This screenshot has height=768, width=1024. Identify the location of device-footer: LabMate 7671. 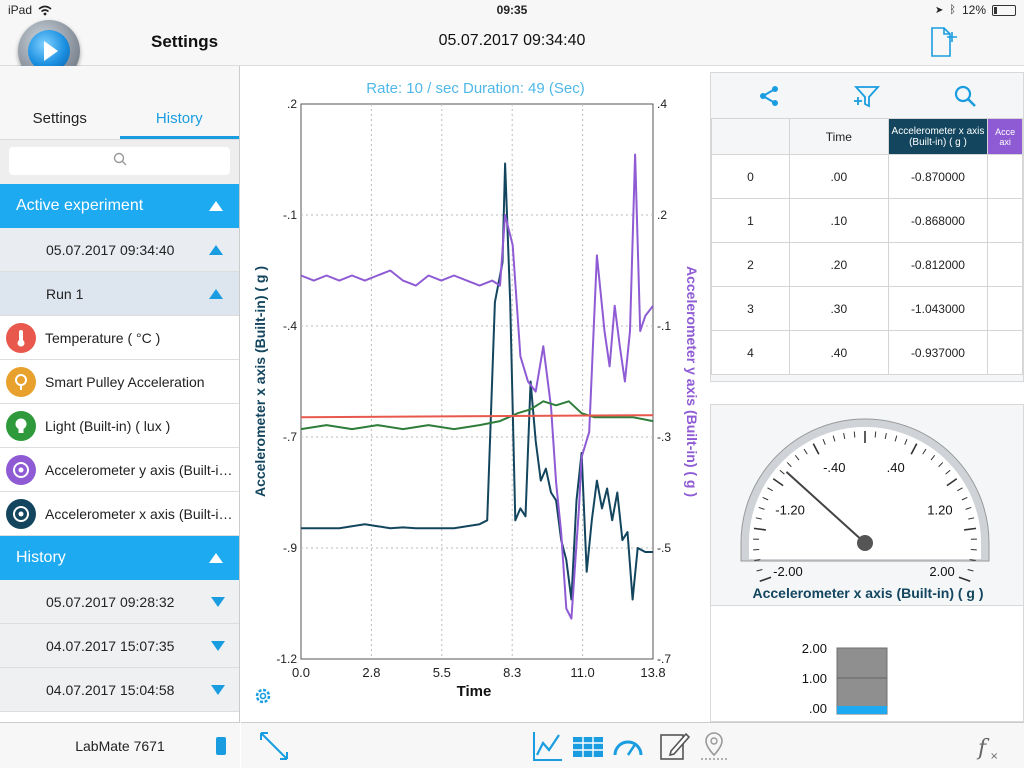
(120, 745).